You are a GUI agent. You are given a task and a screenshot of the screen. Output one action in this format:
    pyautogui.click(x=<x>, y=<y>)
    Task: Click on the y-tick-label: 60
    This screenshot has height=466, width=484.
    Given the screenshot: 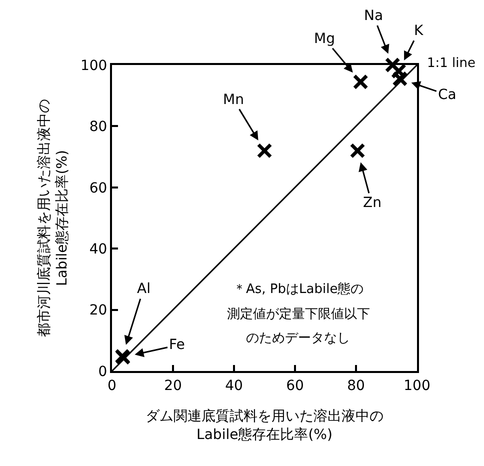 What is the action you would take?
    pyautogui.click(x=98, y=188)
    